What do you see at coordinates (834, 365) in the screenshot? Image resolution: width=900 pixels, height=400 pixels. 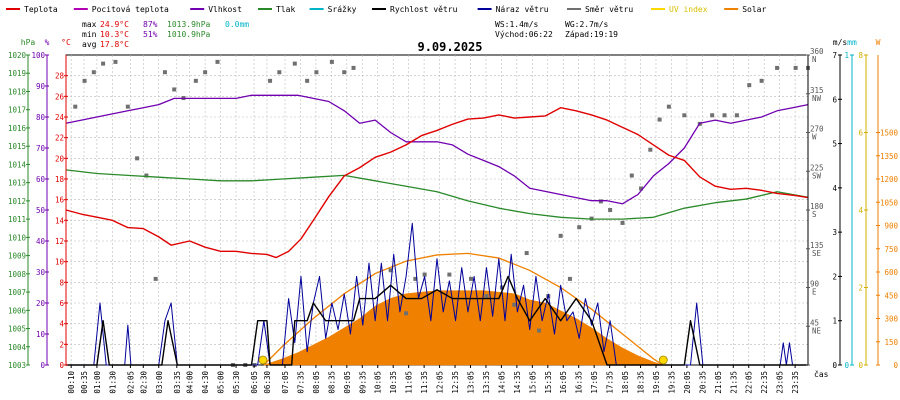 I see `windspeed-tick-label-7: 0` at bounding box center [834, 365].